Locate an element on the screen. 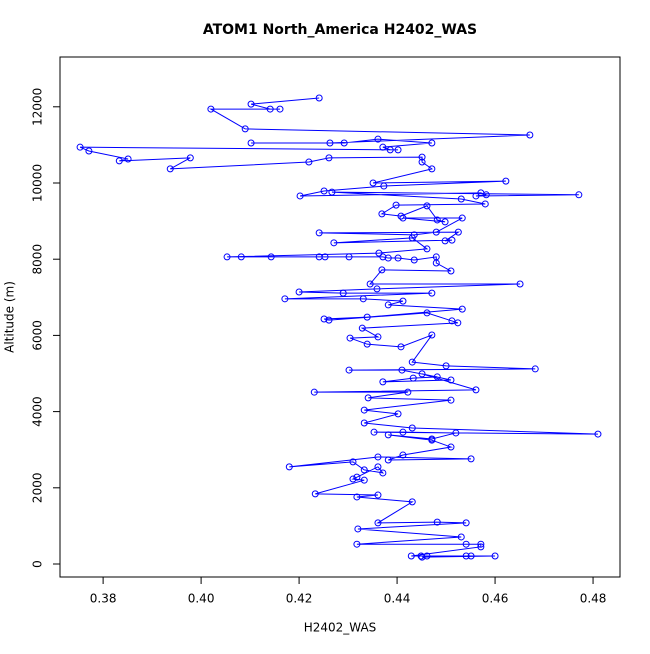  y-tick-label: 12000 is located at coordinates (38, 107).